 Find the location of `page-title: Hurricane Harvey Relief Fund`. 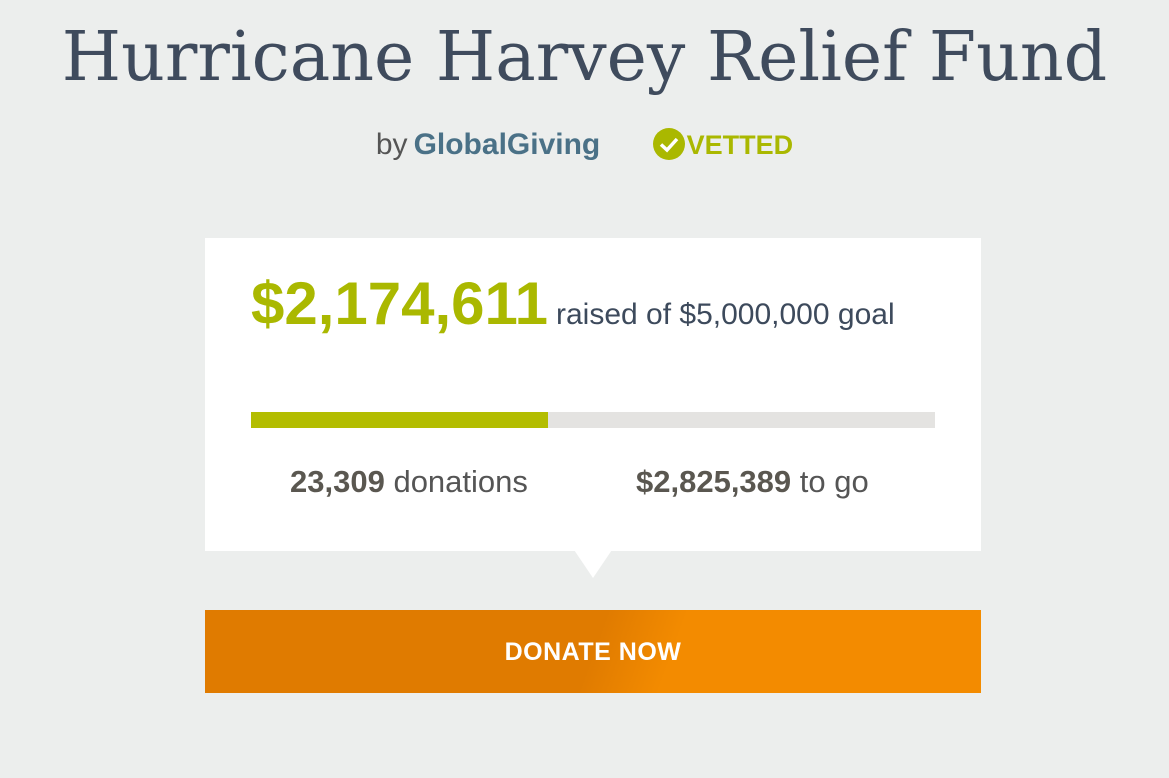

page-title: Hurricane Harvey Relief Fund is located at coordinates (584, 57).